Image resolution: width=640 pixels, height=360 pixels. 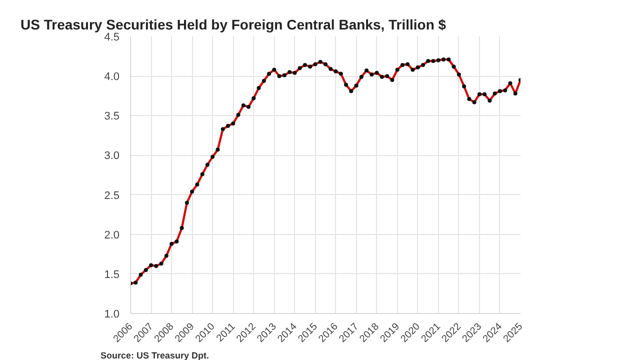 What do you see at coordinates (112, 77) in the screenshot?
I see `y-tick-label: 4.0` at bounding box center [112, 77].